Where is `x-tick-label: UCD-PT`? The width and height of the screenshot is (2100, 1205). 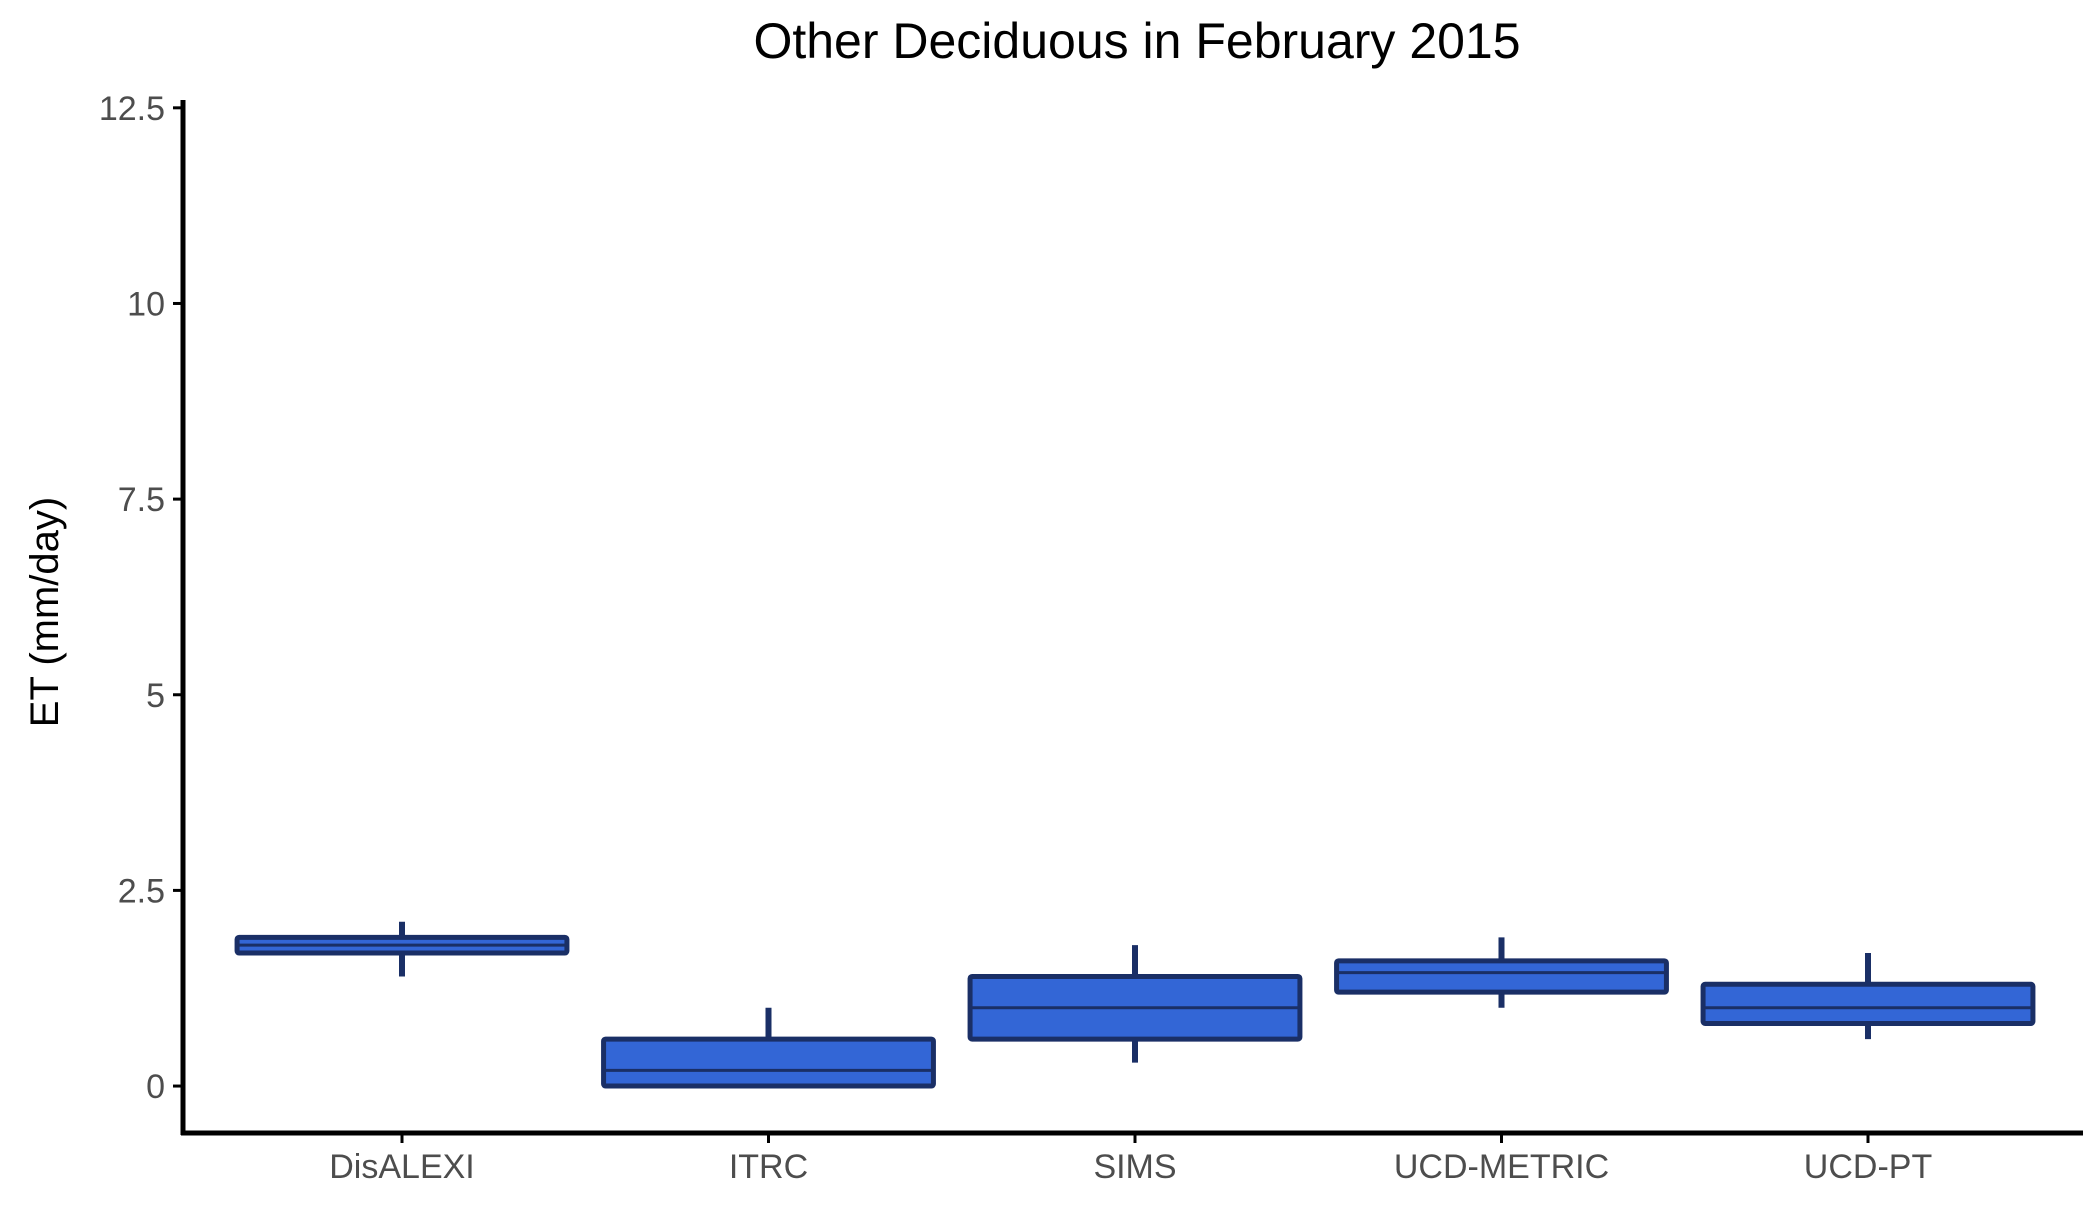 x-tick-label: UCD-PT is located at coordinates (1868, 1167).